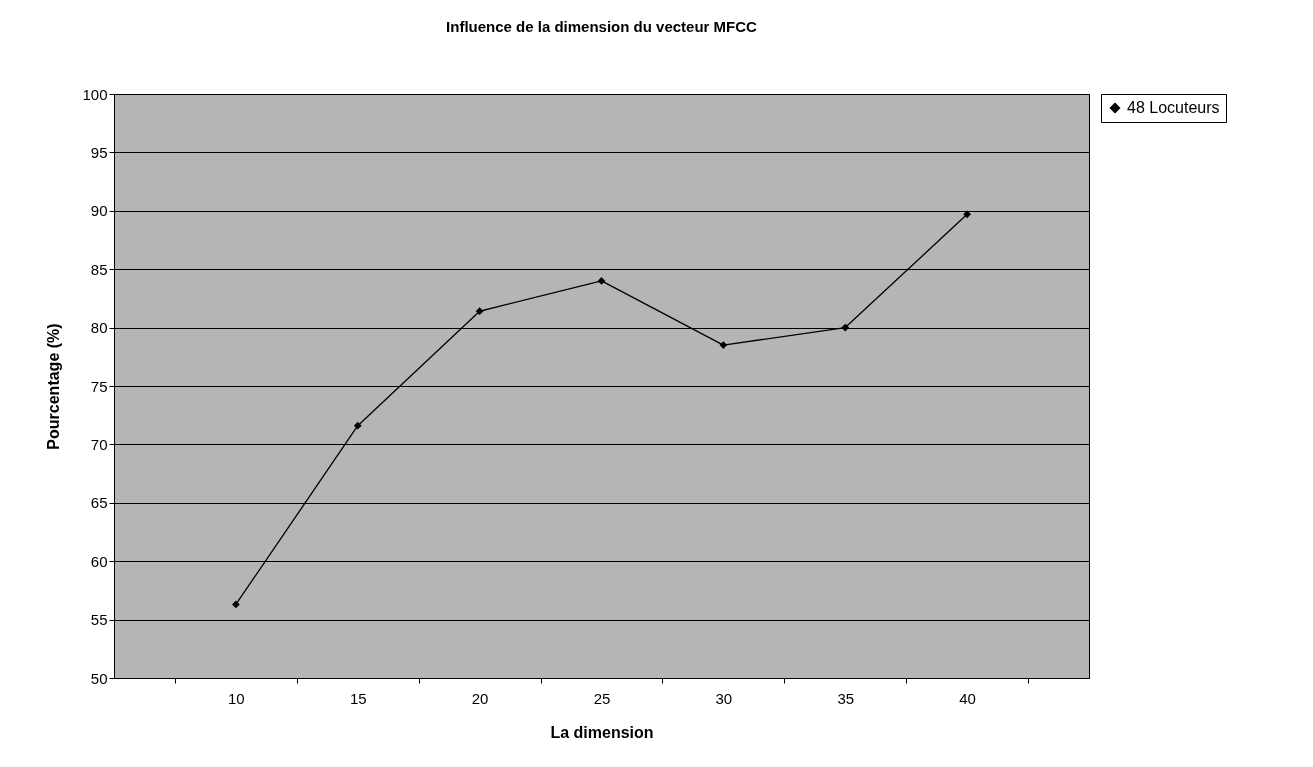 The height and width of the screenshot is (767, 1313). I want to click on y-tick-label: 75, so click(99, 386).